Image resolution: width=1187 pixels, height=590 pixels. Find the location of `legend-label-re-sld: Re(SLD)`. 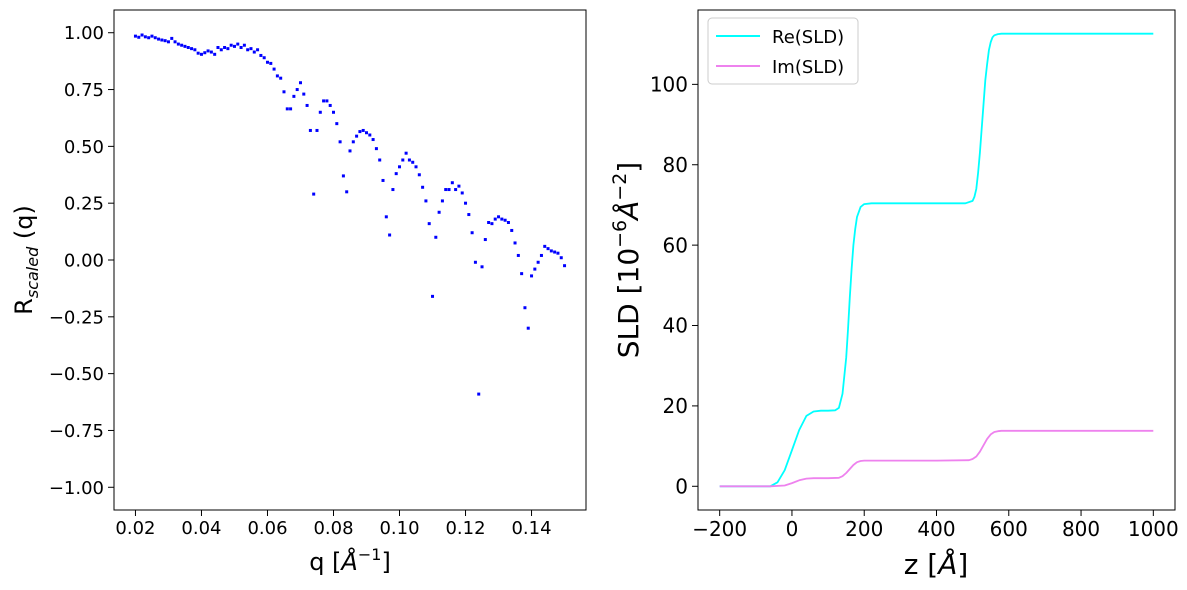

legend-label-re-sld: Re(SLD) is located at coordinates (808, 37).